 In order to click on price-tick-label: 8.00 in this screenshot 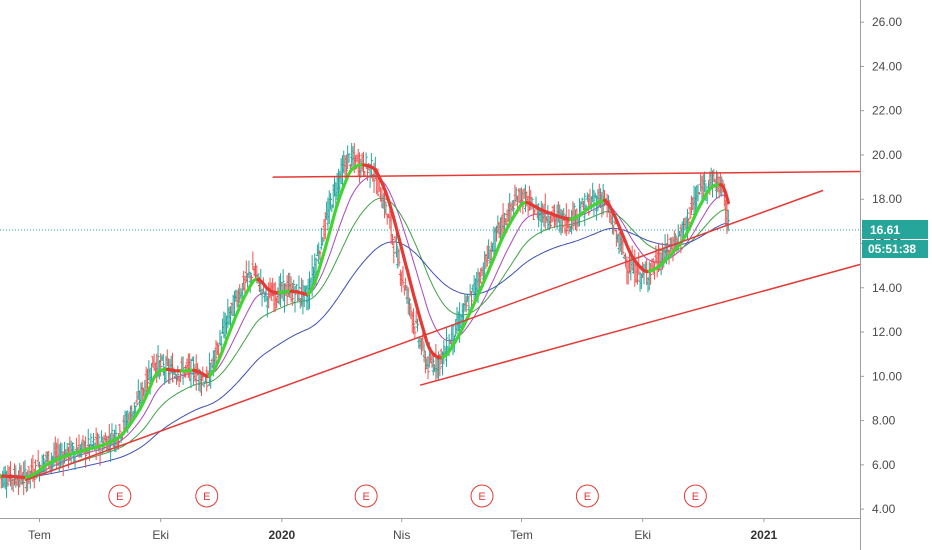, I will do `click(884, 421)`.